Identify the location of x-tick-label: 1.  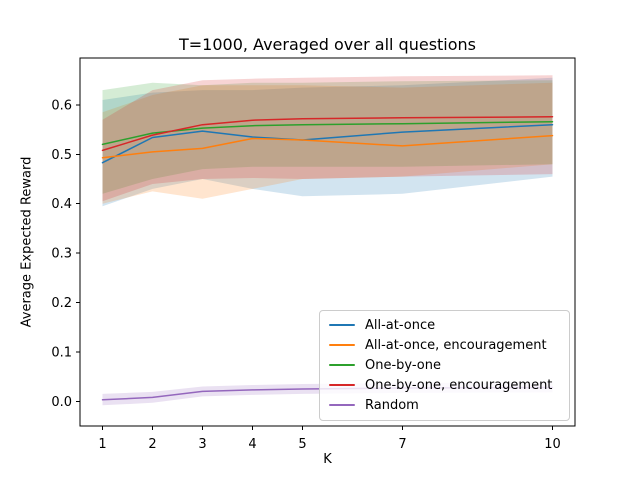
(102, 444).